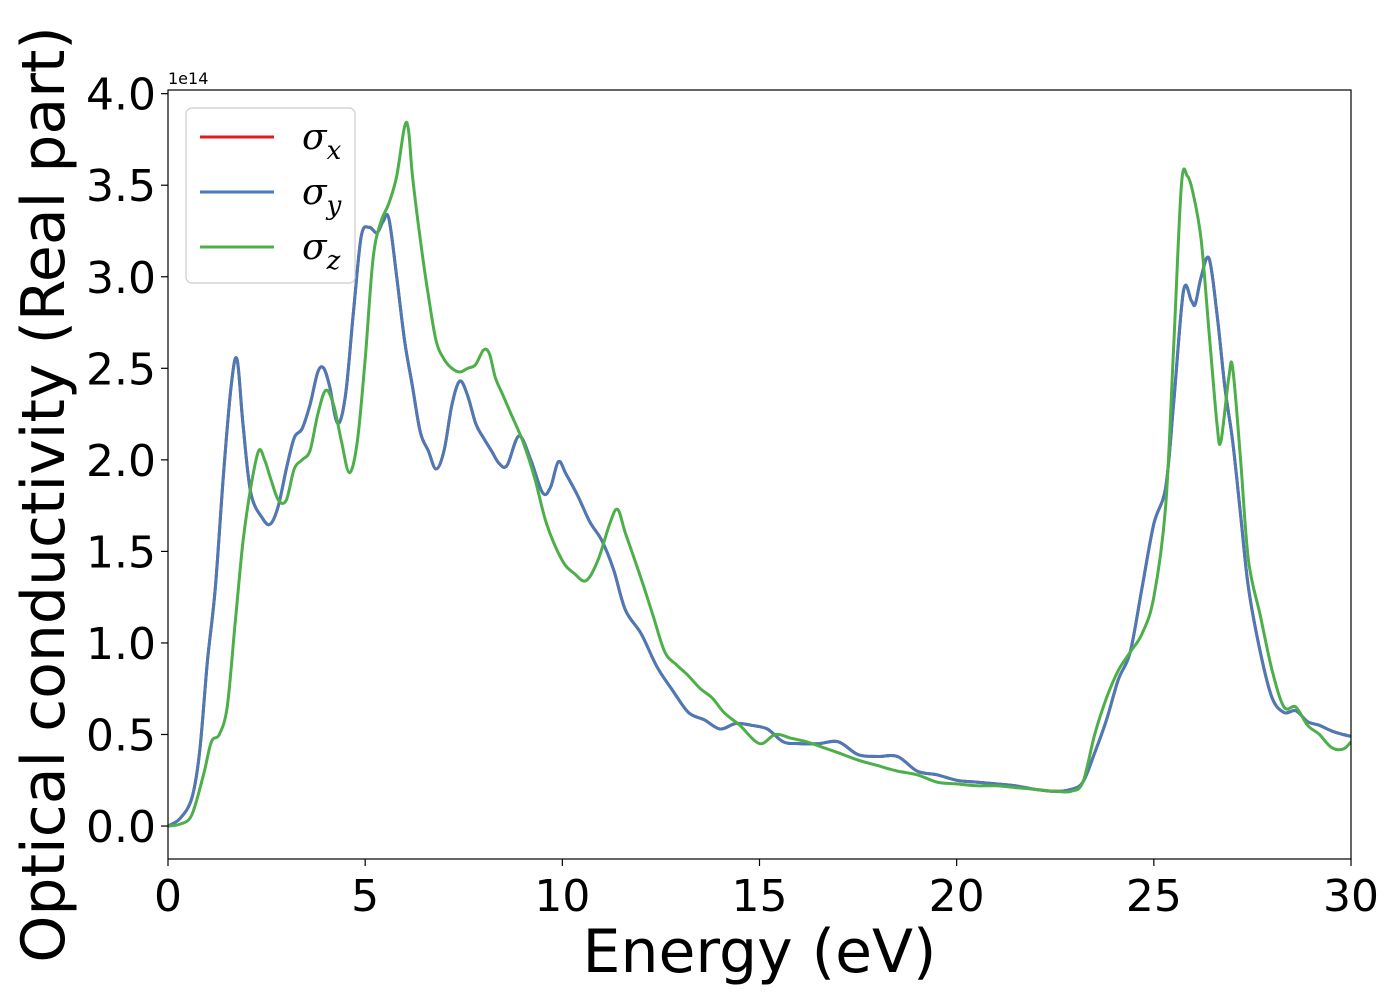 The width and height of the screenshot is (1400, 1000). What do you see at coordinates (271, 141) in the screenshot?
I see `legend-entry-x: σx` at bounding box center [271, 141].